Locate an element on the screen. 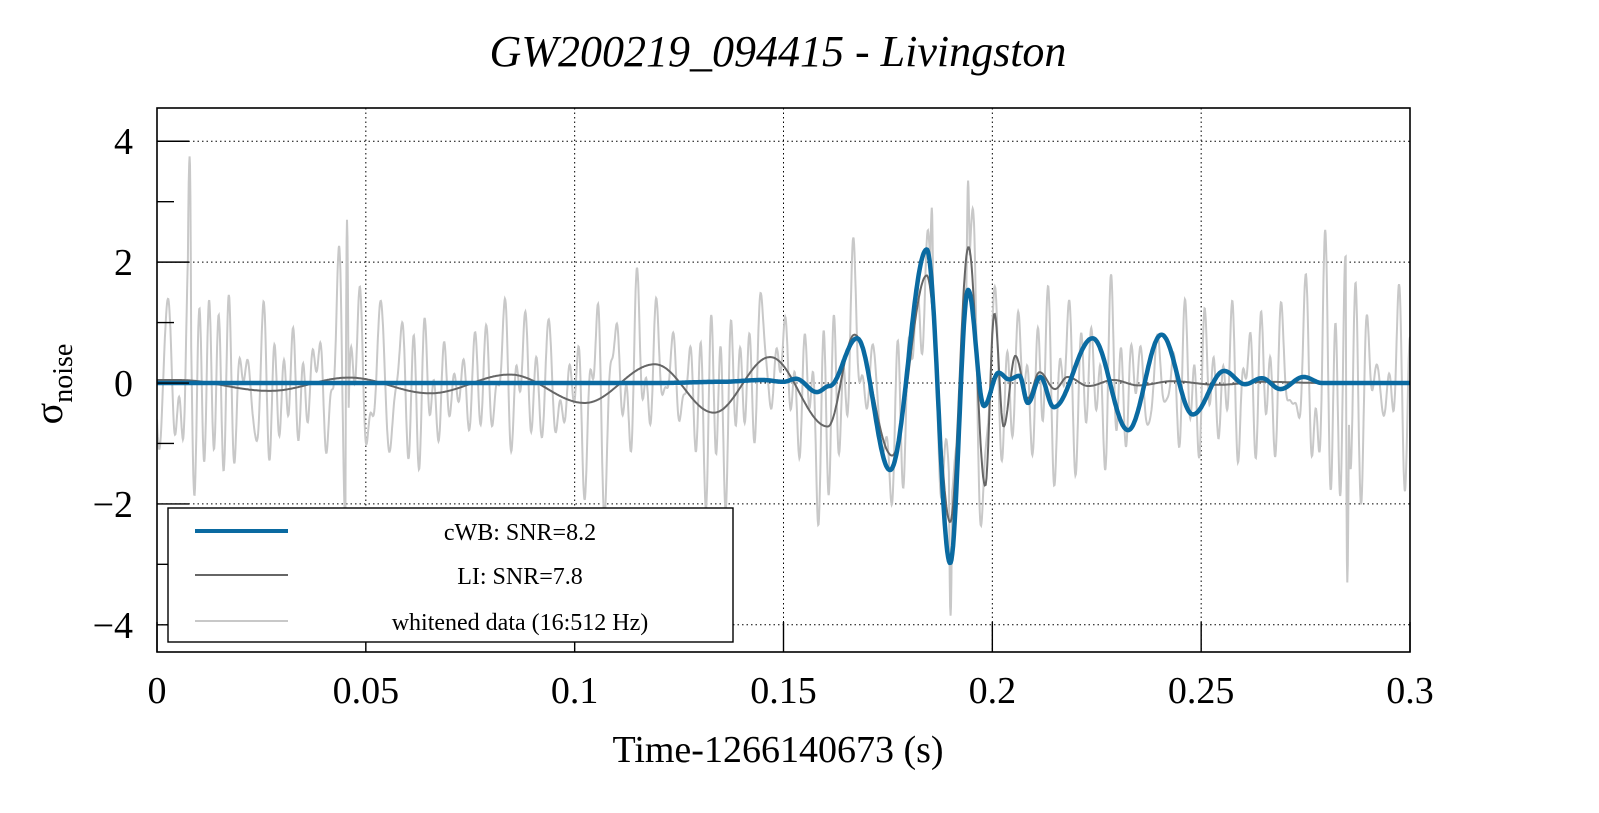 Image resolution: width=1599 pixels, height=813 pixels. chart-title: GW200219_094415 - Livingston is located at coordinates (778, 51).